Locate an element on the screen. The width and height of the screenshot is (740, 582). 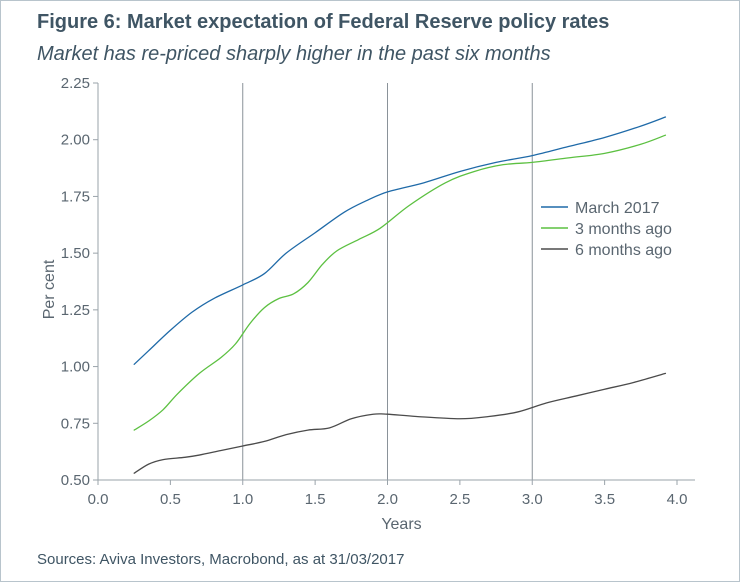
x-tick-label: 1.5 is located at coordinates (315, 499).